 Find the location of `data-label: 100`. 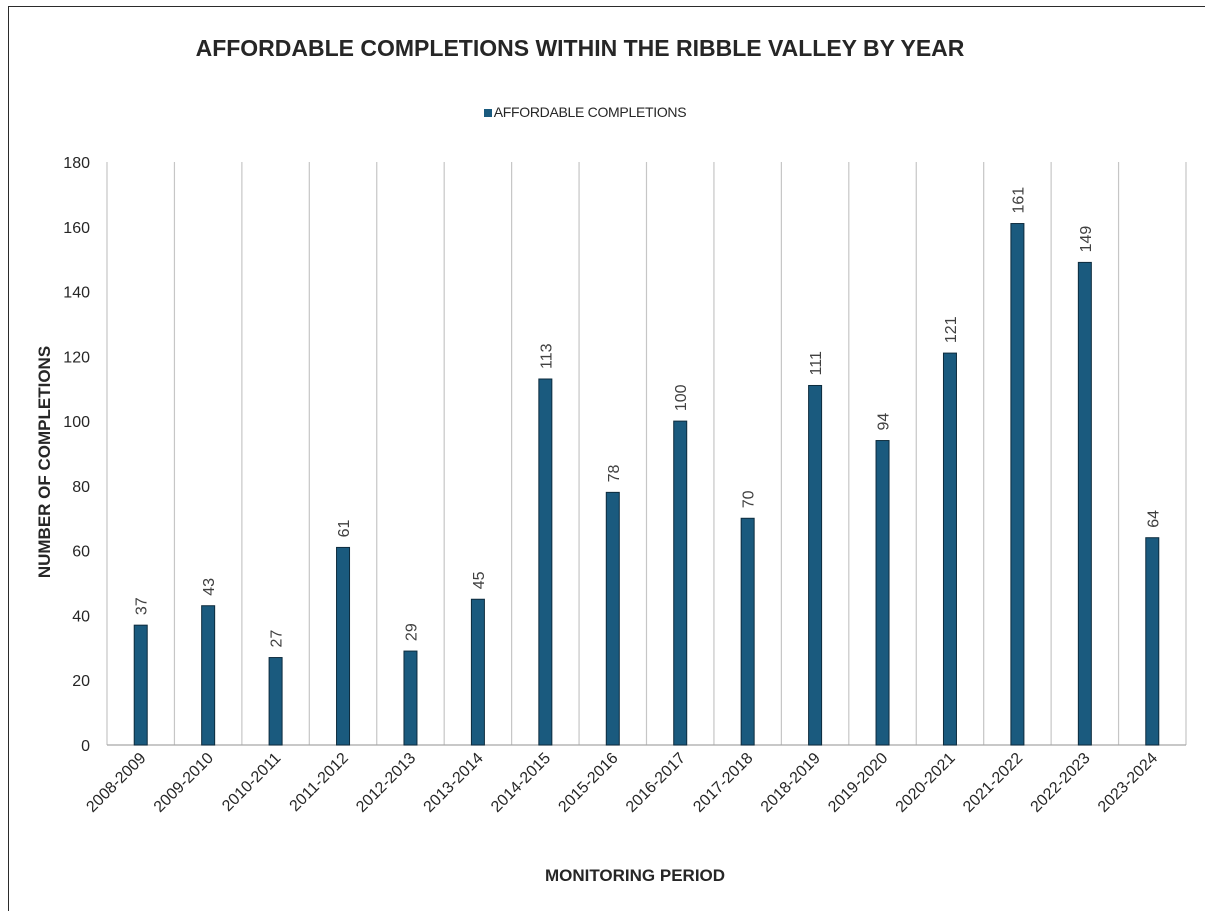

data-label: 100 is located at coordinates (681, 397).